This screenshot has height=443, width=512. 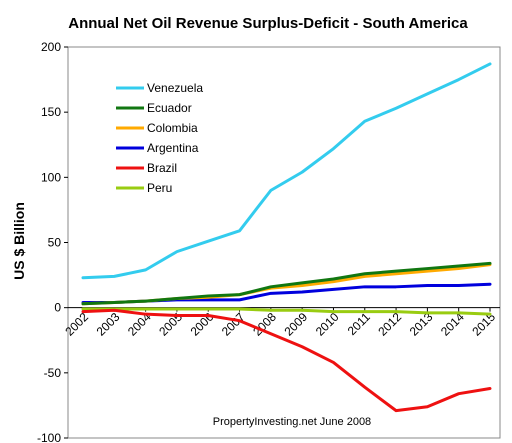 What do you see at coordinates (76, 324) in the screenshot?
I see `x-tick-label: 2002` at bounding box center [76, 324].